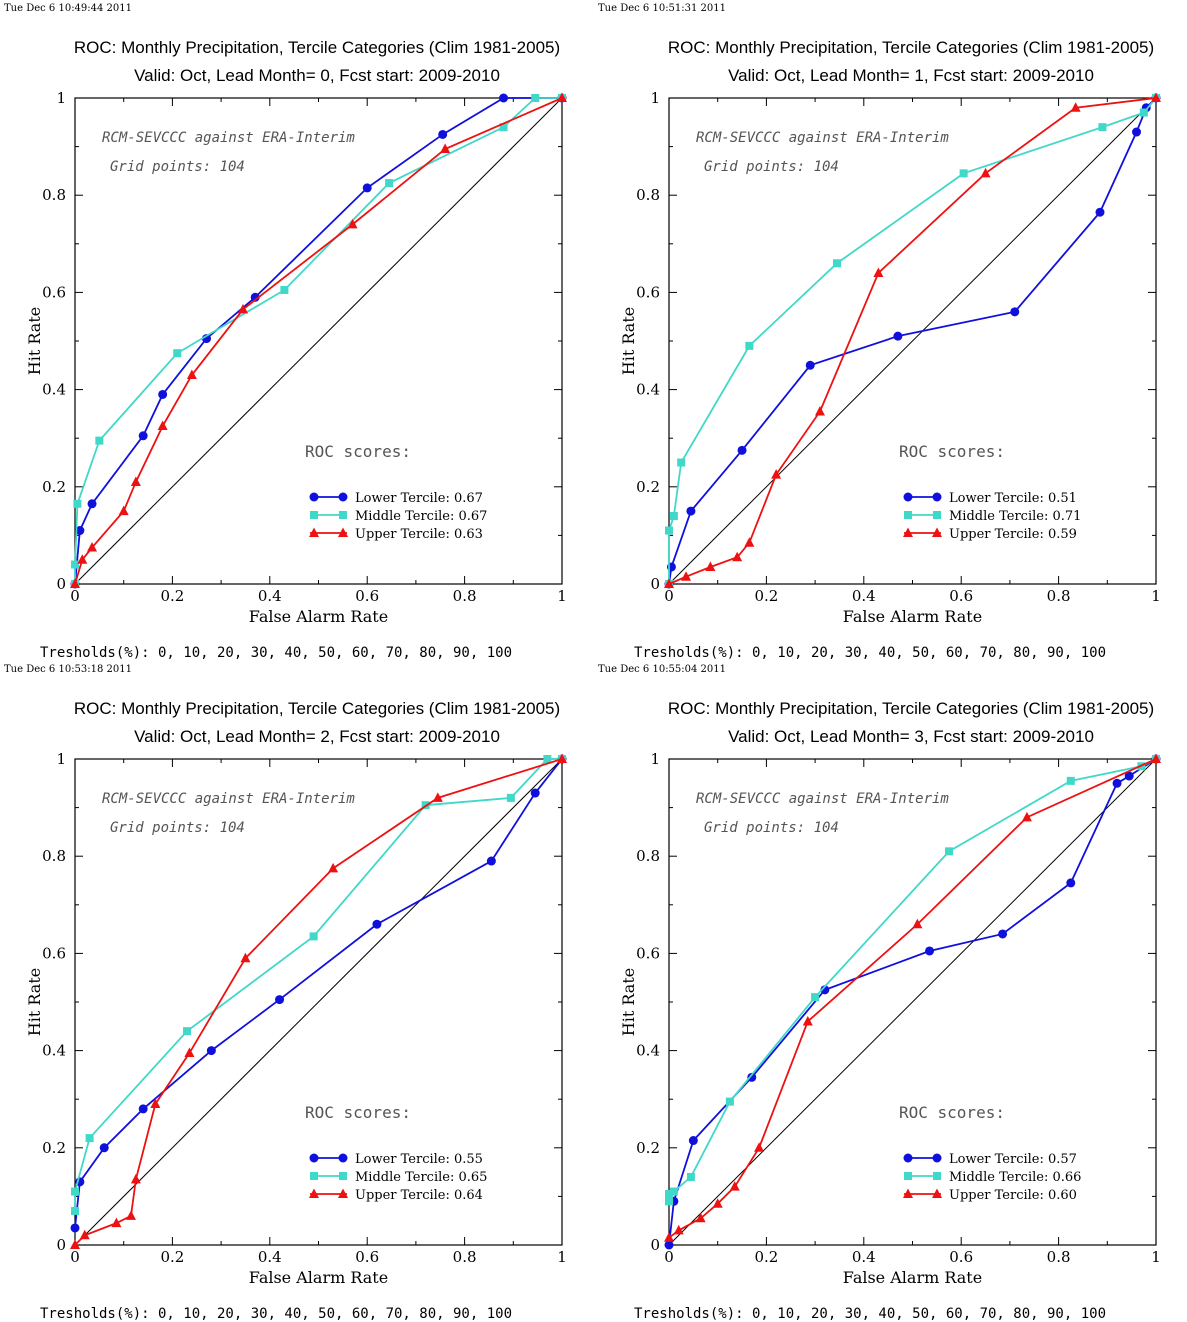  I want to click on legend-label-upper: Upper Tercile: 0.60, so click(1013, 1195).